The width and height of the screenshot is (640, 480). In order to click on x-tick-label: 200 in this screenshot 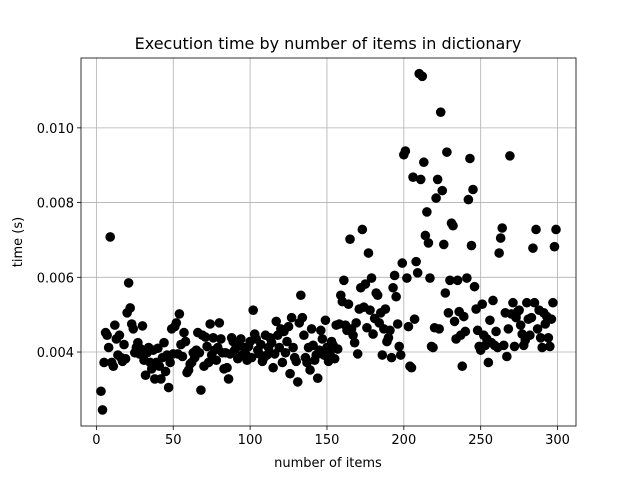, I will do `click(403, 440)`.